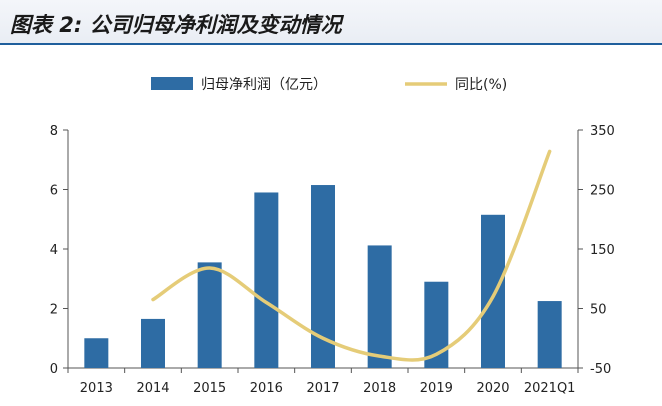 This screenshot has height=406, width=662. Describe the element at coordinates (549, 334) in the screenshot. I see `bar-2021Q1` at that location.